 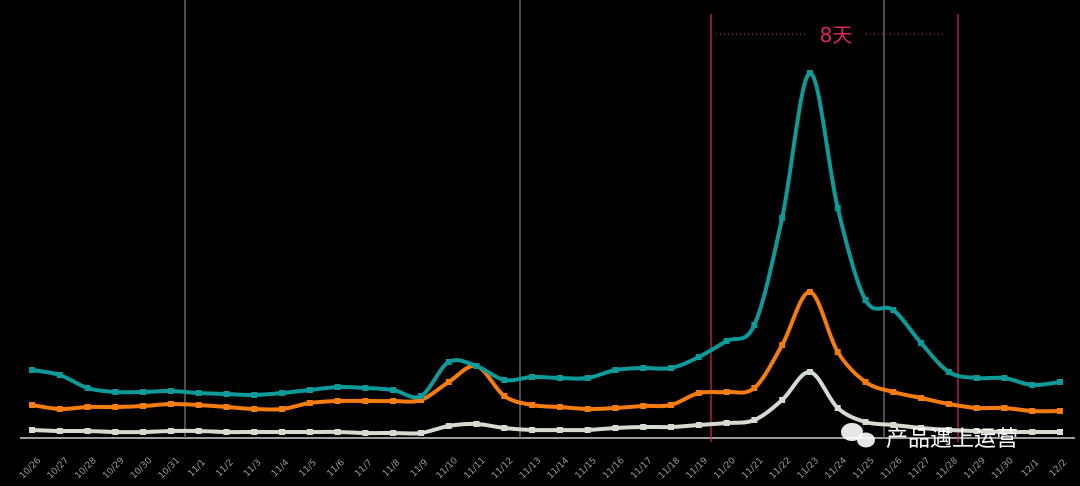 I want to click on x-tick-label: 11/25, so click(x=863, y=468).